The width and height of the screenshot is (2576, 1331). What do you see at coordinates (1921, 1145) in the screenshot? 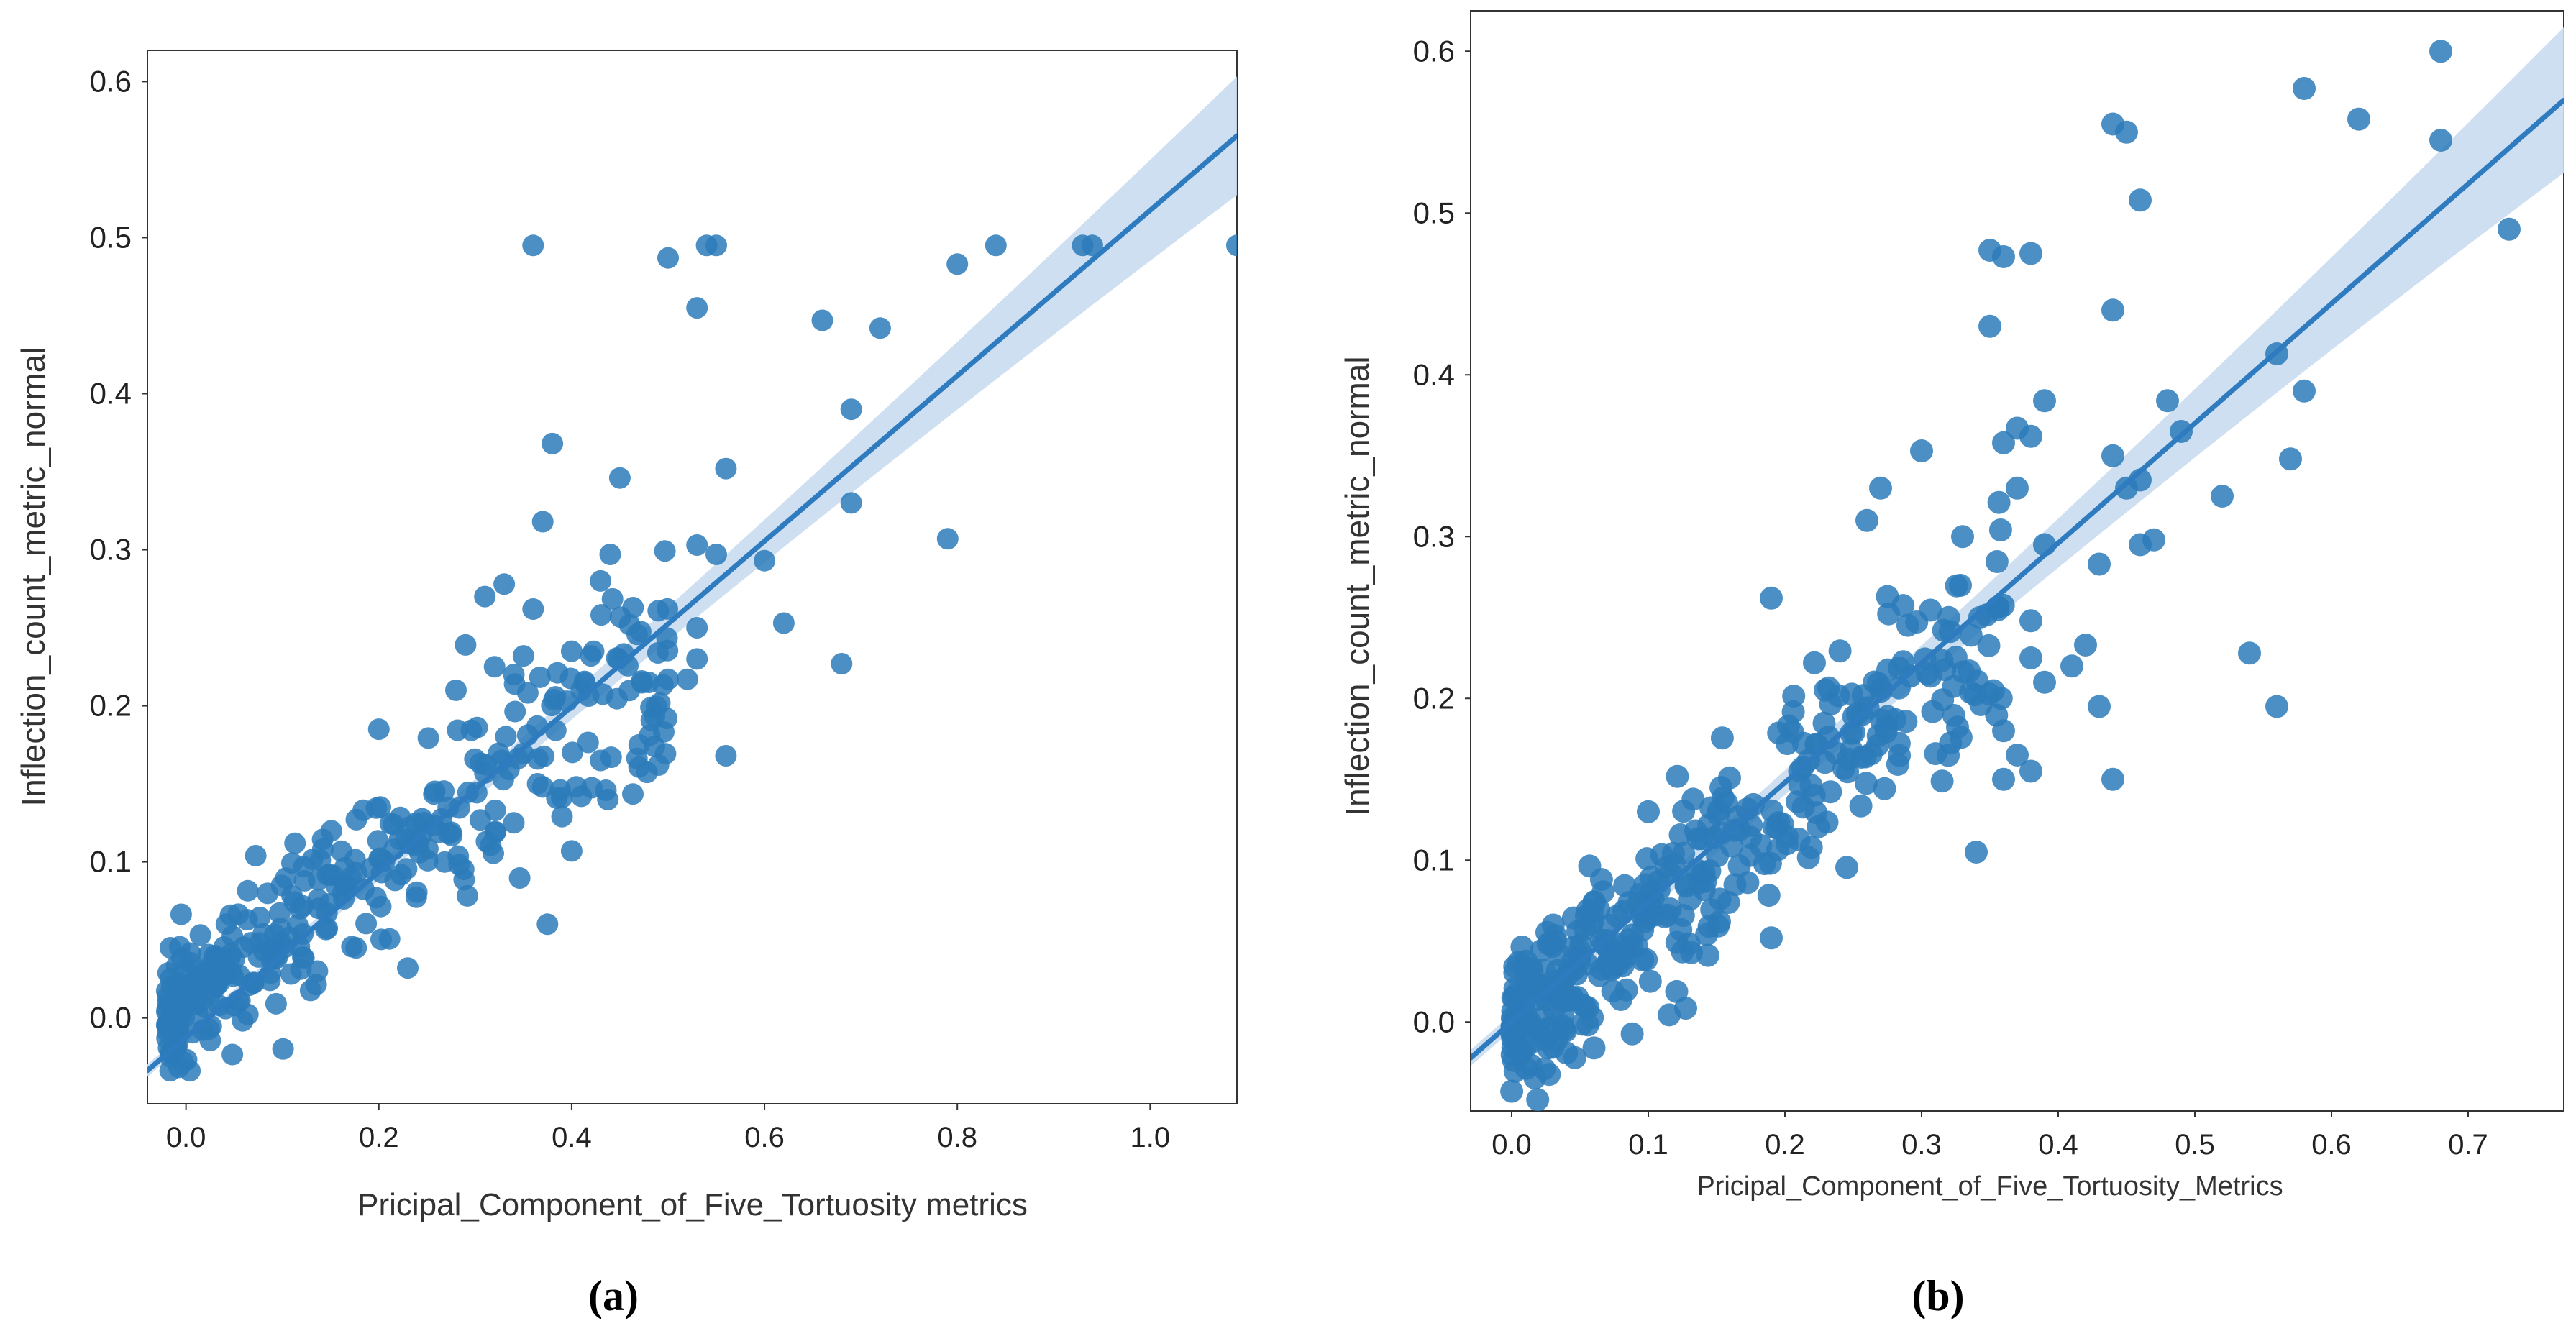
I see `x-tick-label: 0.3` at bounding box center [1921, 1145].